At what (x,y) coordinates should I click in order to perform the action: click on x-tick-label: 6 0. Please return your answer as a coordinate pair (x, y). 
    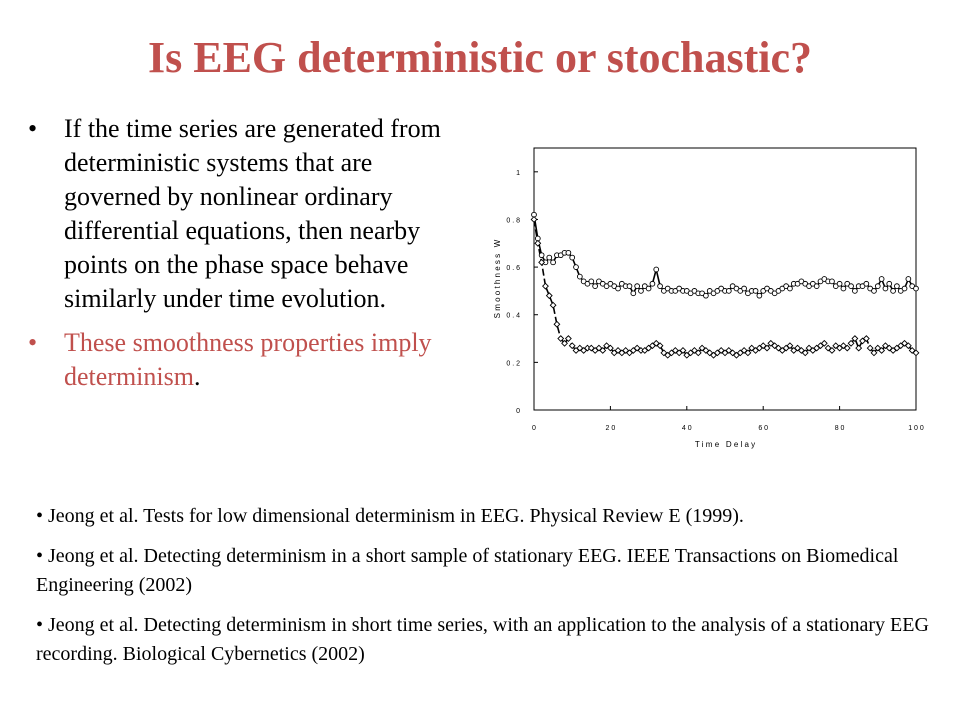
    Looking at the image, I should click on (763, 428).